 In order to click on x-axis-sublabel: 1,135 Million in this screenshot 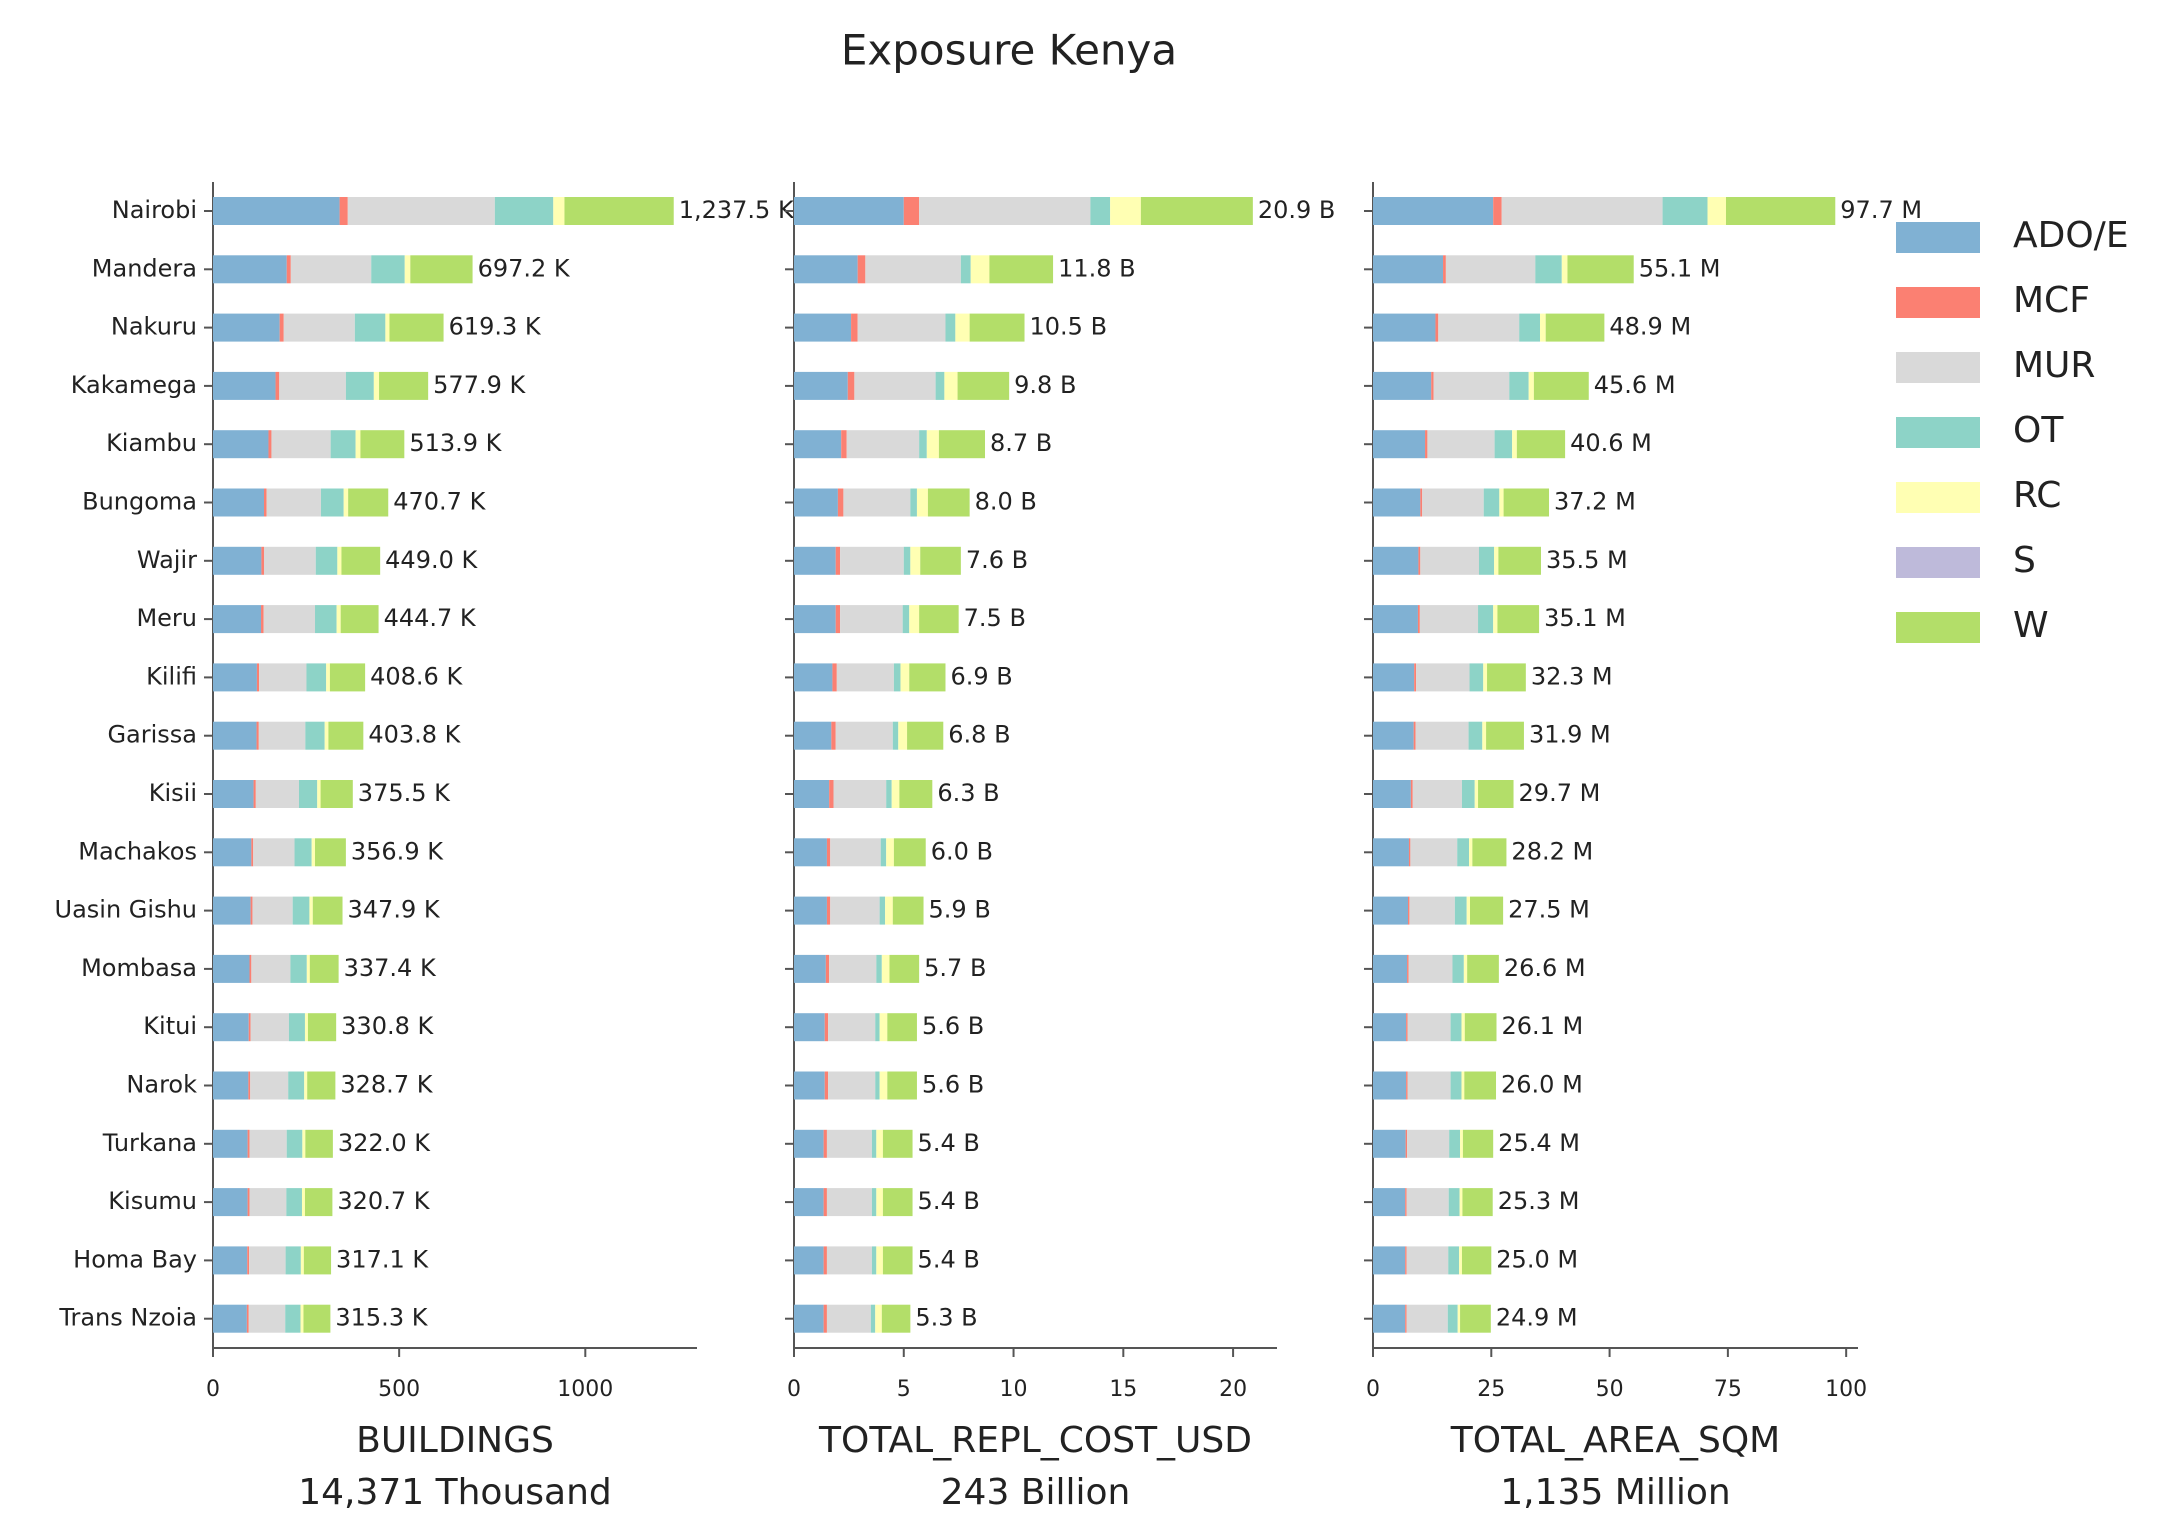, I will do `click(1615, 1492)`.